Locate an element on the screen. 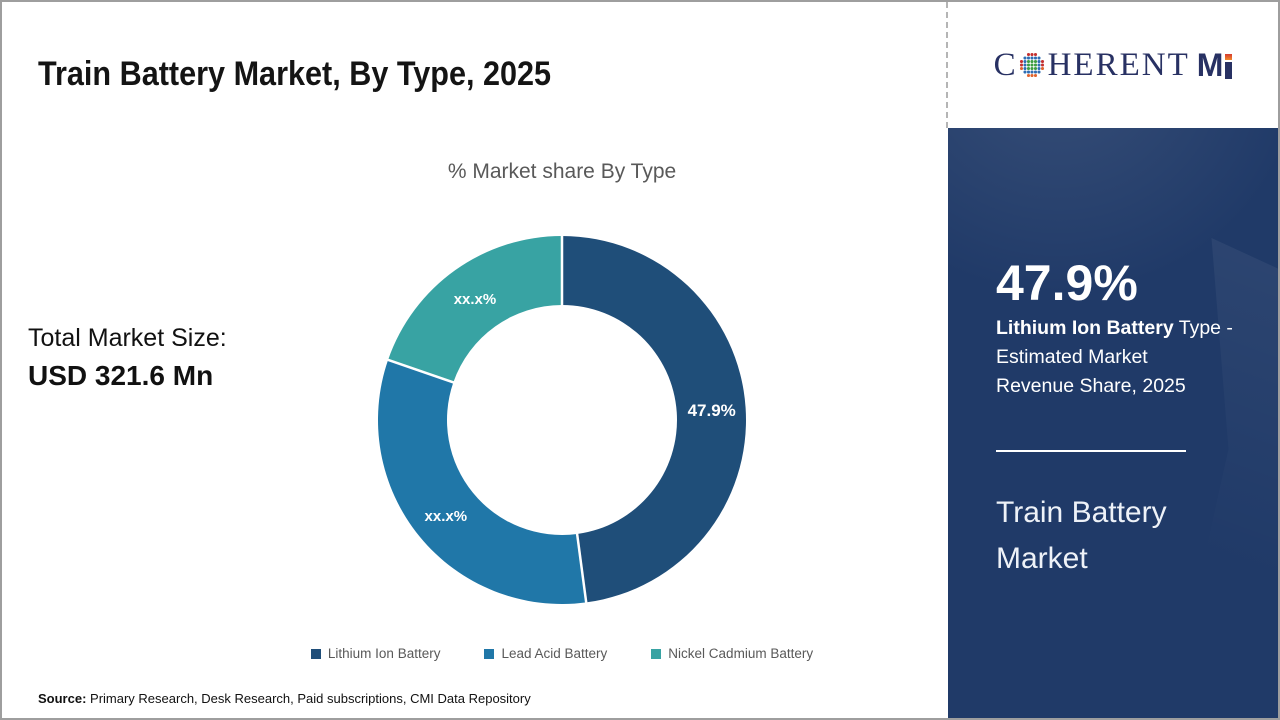  globe-icon is located at coordinates (1031, 65).